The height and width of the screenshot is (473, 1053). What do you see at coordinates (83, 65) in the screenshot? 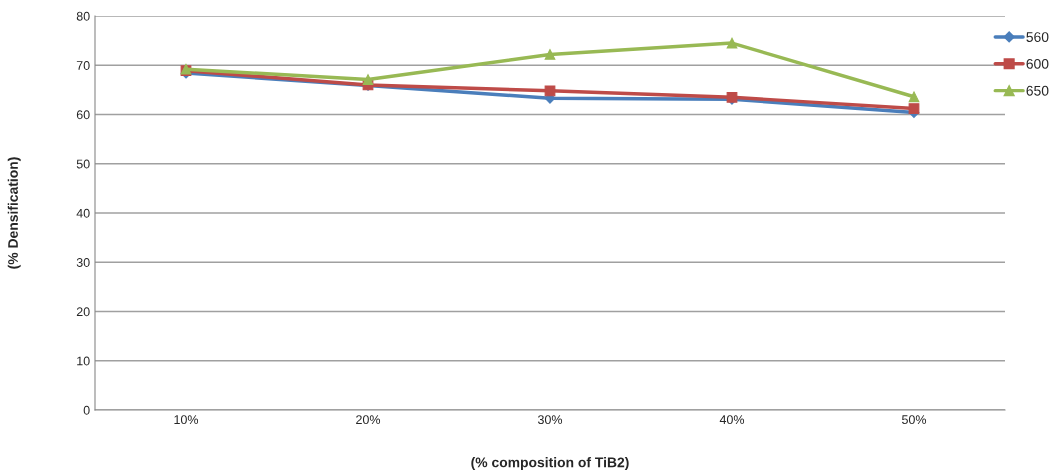
I see `y-tick-label: 70` at bounding box center [83, 65].